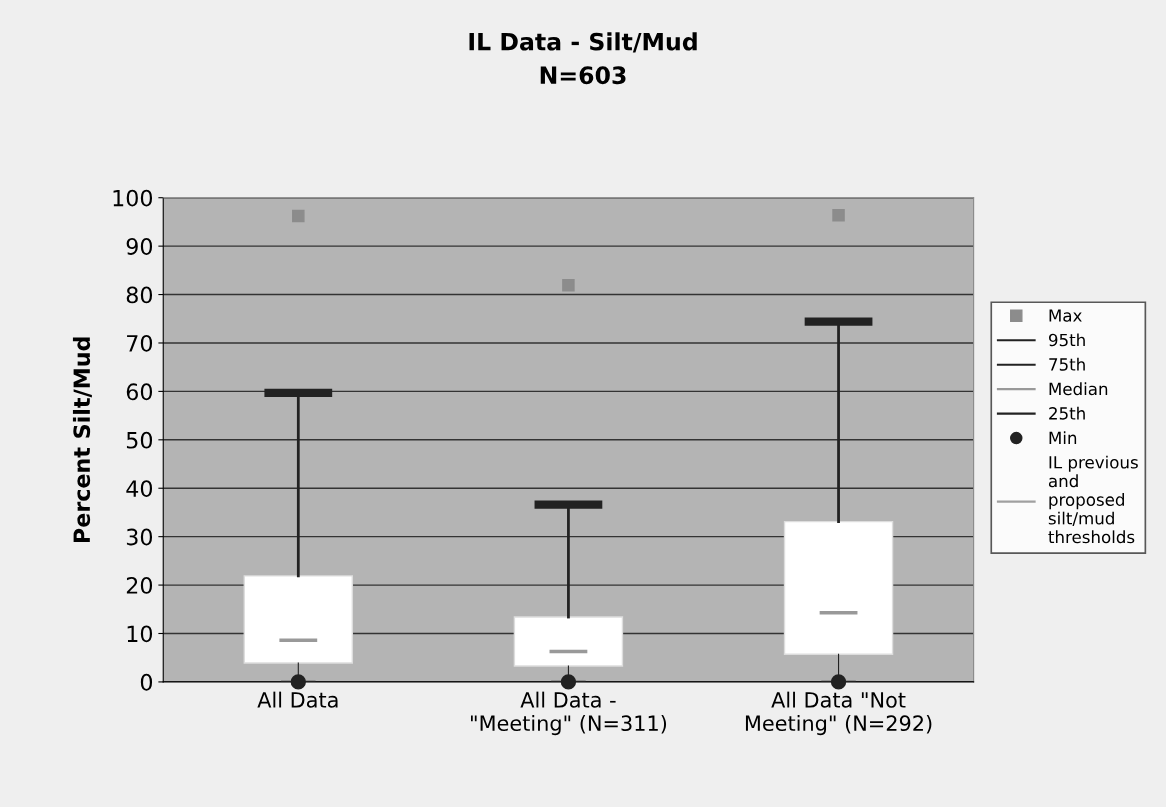 This screenshot has height=807, width=1166. I want to click on y-tick-label: 20, so click(139, 585).